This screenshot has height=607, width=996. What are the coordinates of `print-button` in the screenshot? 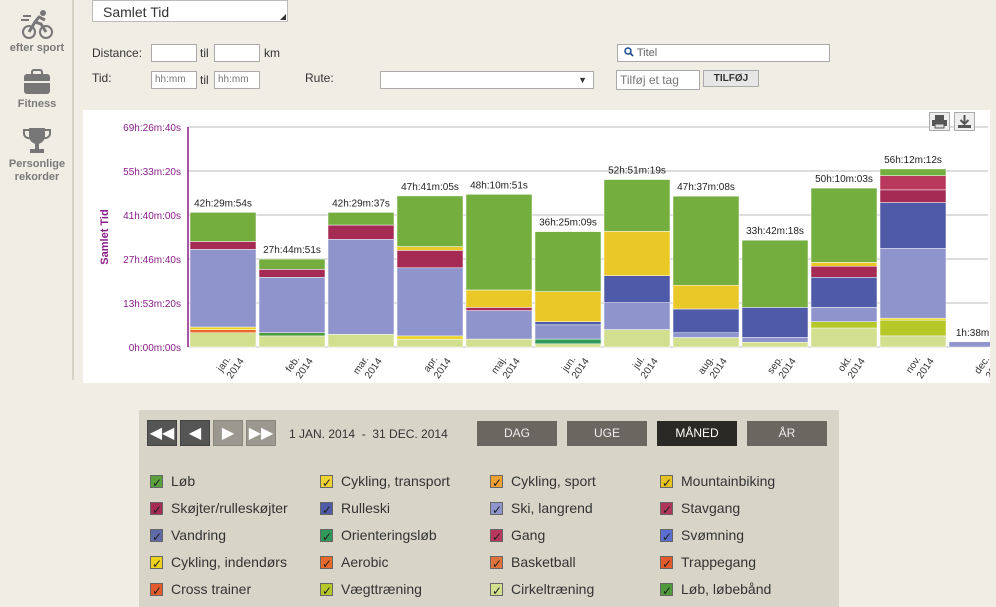 It's located at (939, 121).